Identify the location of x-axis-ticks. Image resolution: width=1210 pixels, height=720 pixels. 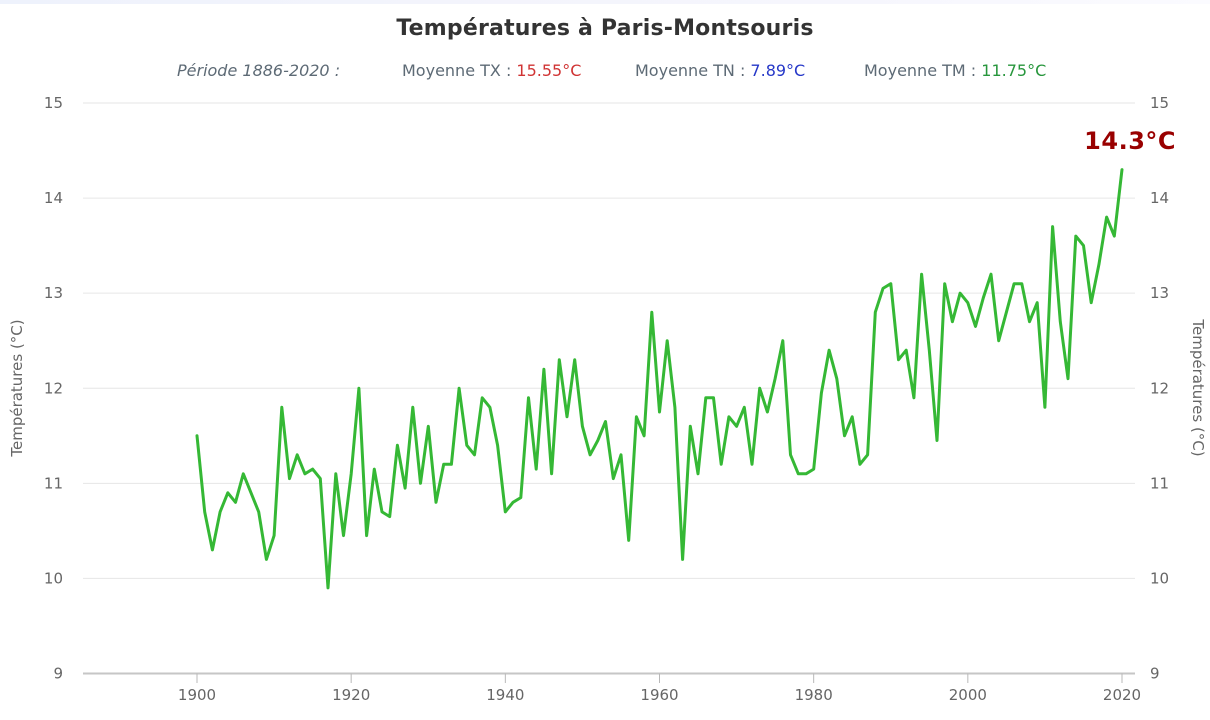
(659, 678).